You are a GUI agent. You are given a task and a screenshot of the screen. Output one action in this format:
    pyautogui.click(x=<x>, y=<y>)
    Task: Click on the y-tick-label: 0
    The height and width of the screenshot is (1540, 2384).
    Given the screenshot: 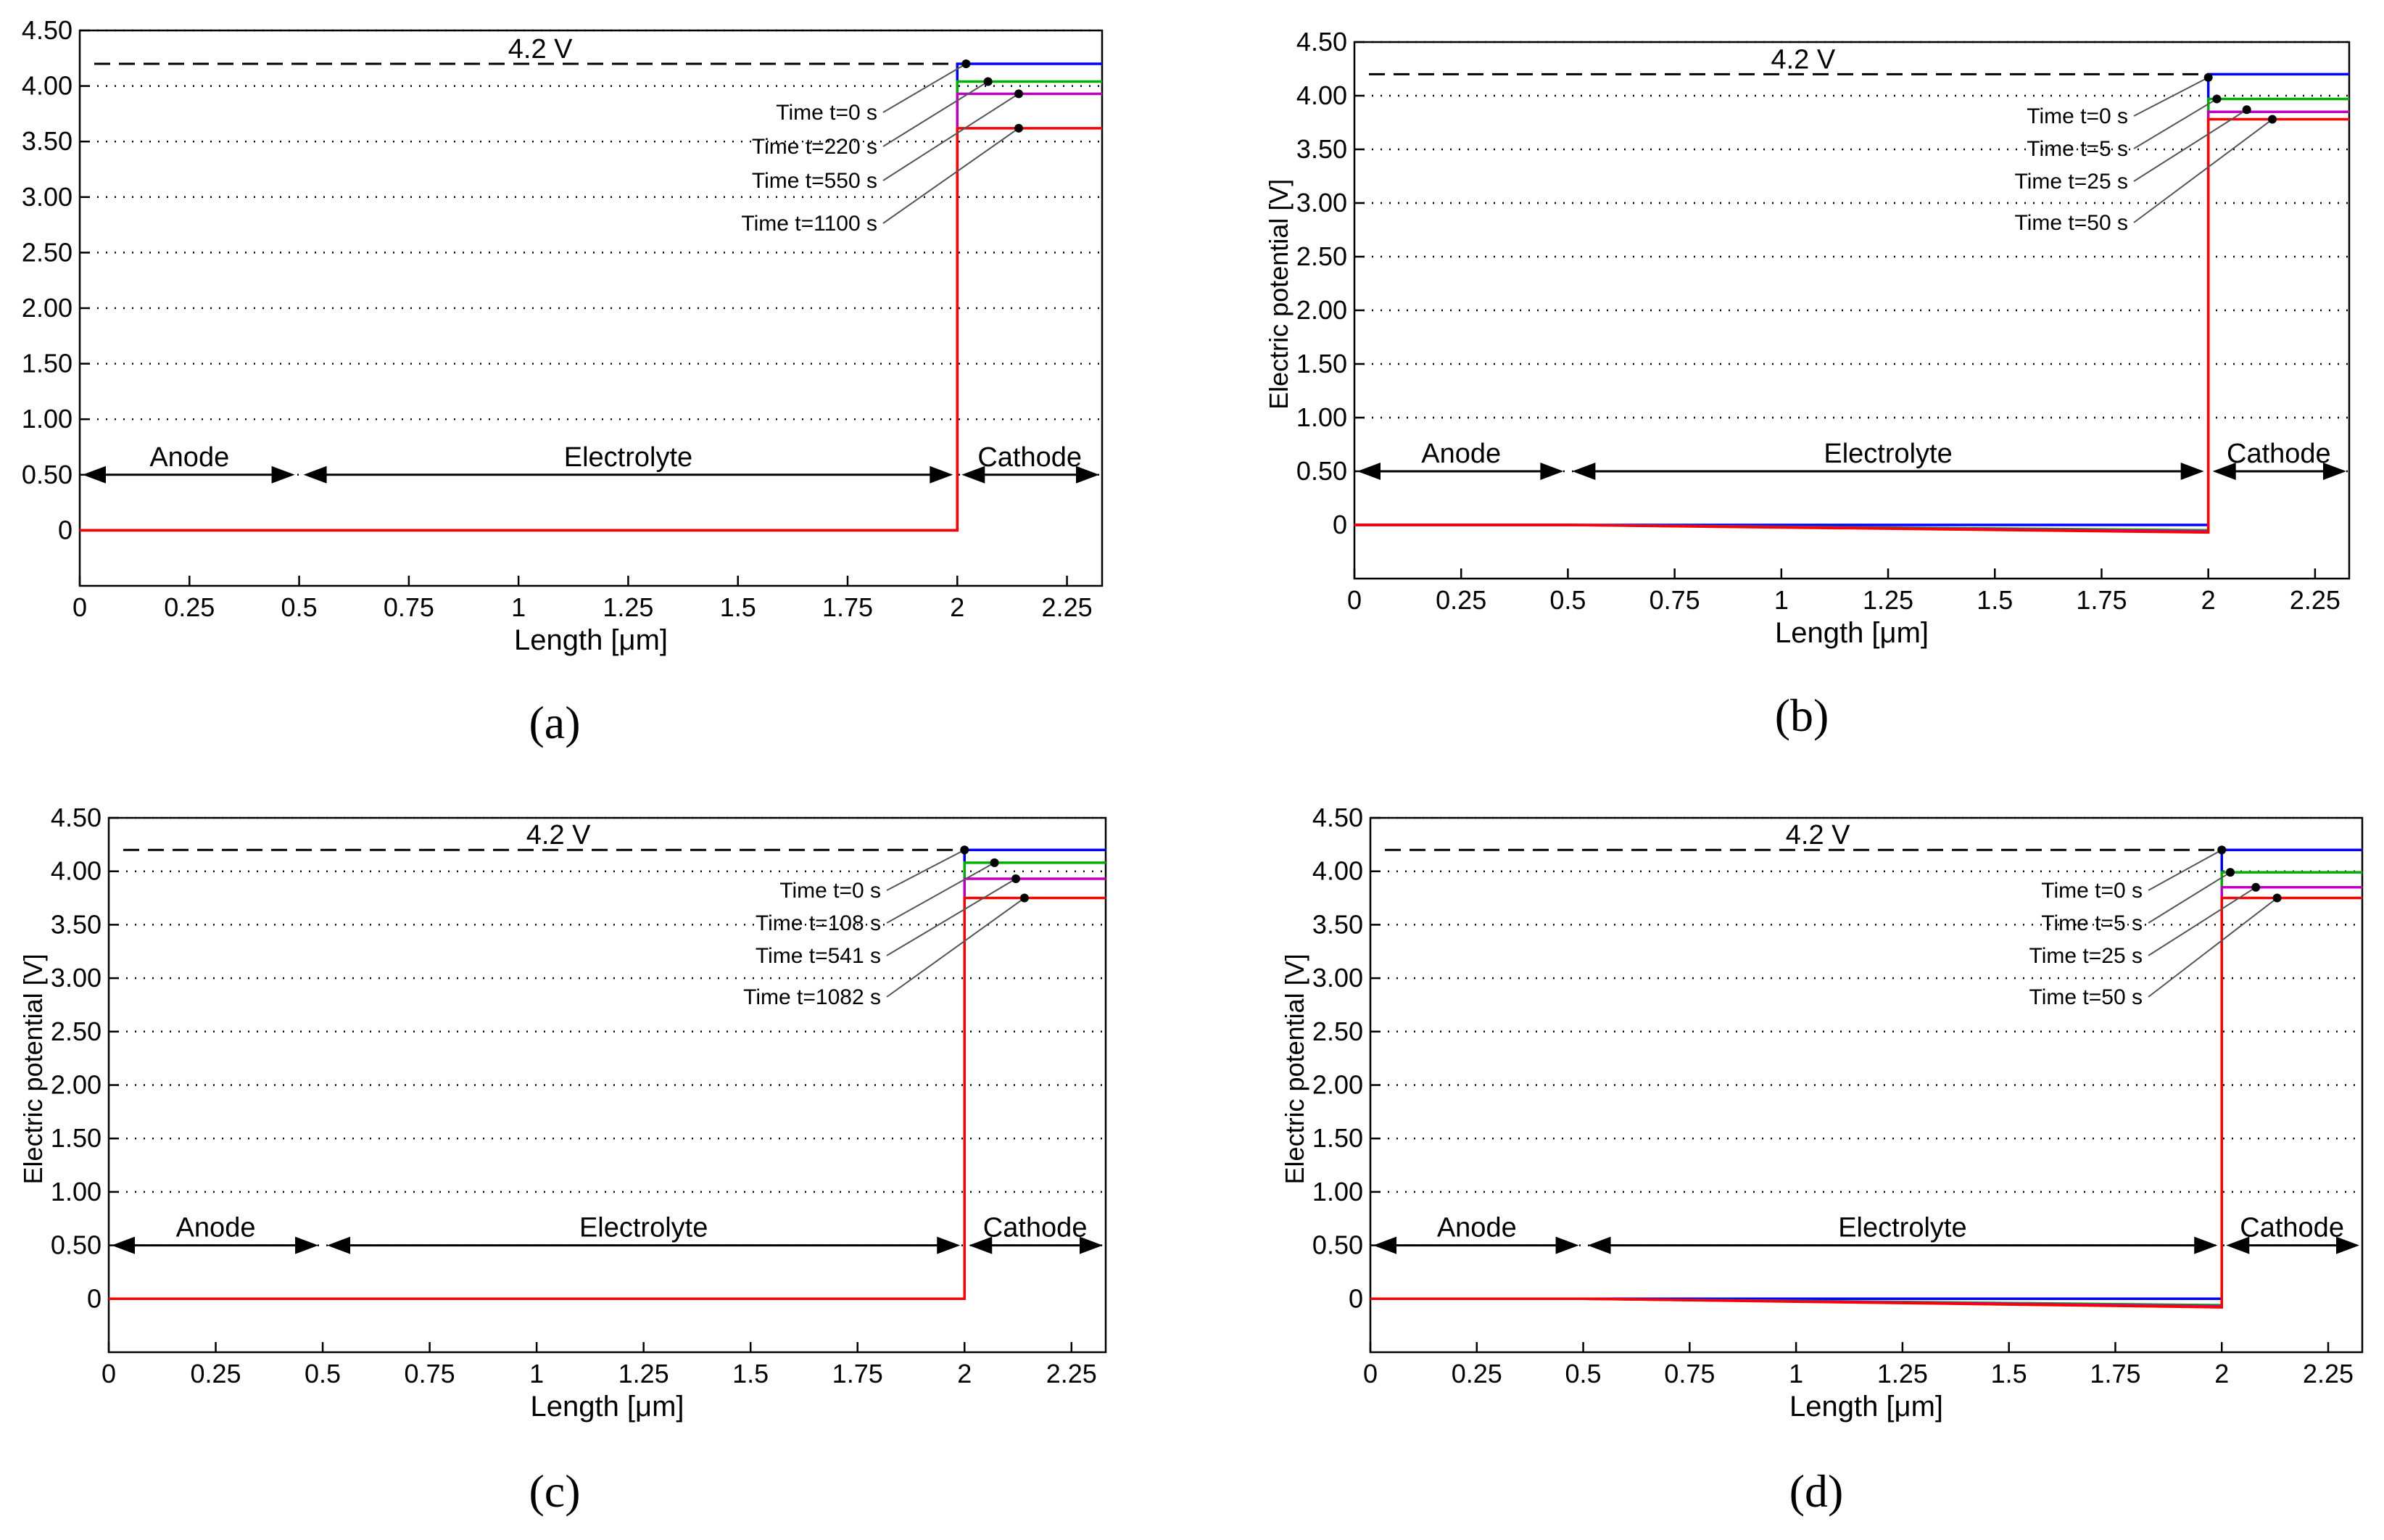 What is the action you would take?
    pyautogui.click(x=94, y=1298)
    